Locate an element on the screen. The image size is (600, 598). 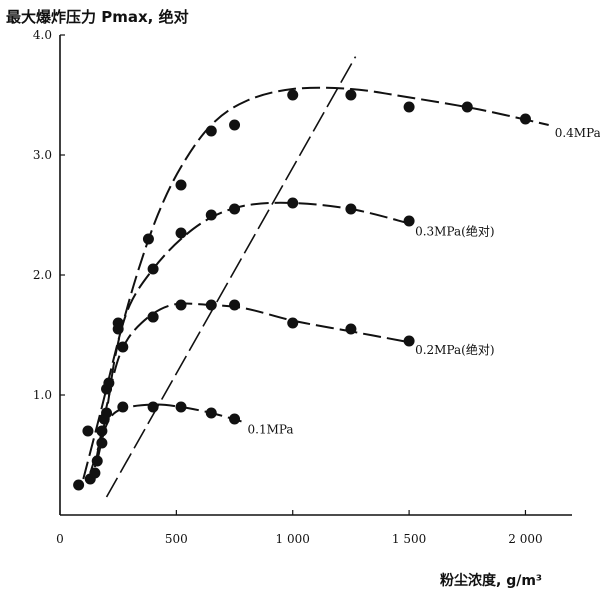
series-label-0: 0.4MPa(绝对) is located at coordinates (577, 132).